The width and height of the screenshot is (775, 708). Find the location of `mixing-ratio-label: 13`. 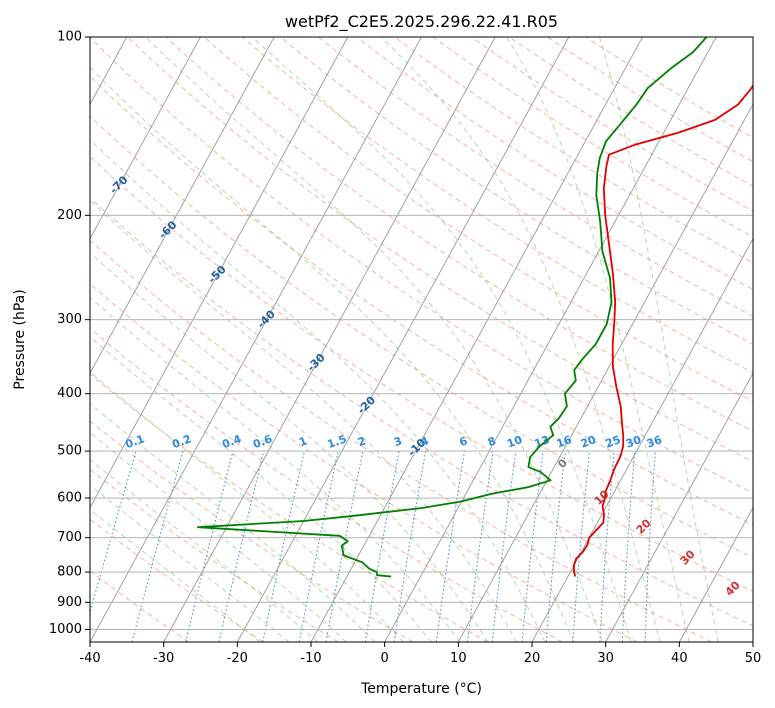

mixing-ratio-label: 13 is located at coordinates (542, 441).